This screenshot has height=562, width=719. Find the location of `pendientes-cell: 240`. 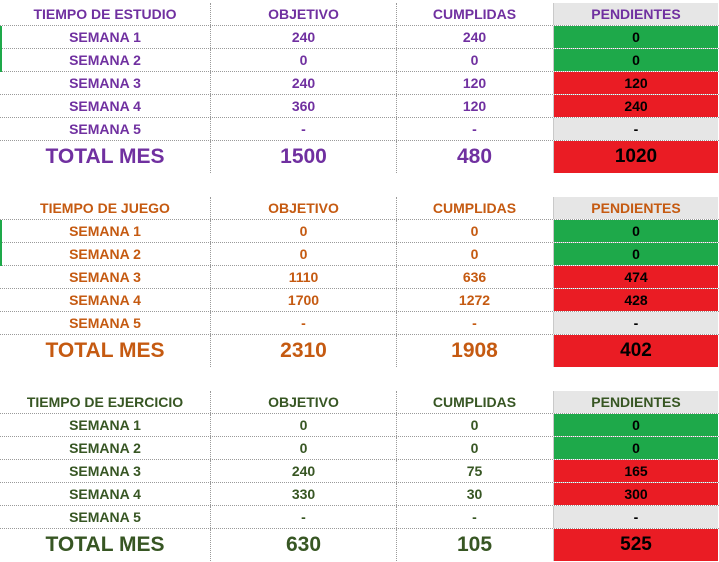

pendientes-cell: 240 is located at coordinates (635, 106).